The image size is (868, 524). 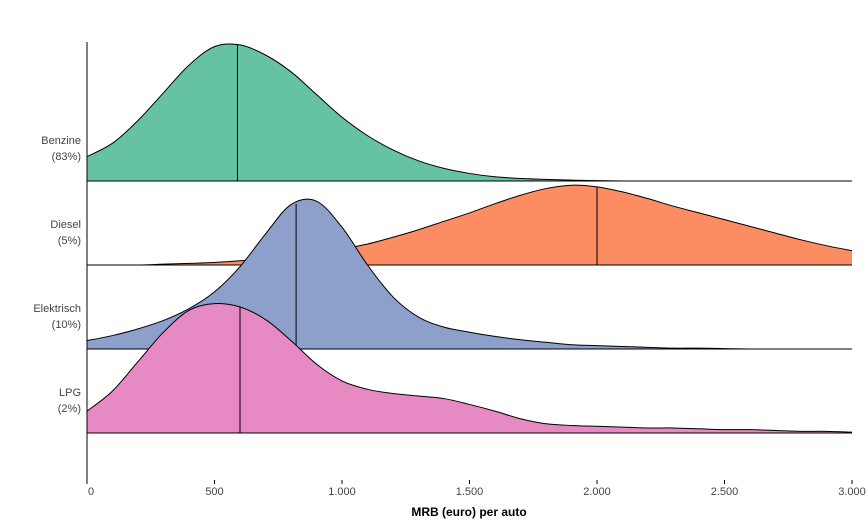 I want to click on x-tick-label: 1.000, so click(x=342, y=492).